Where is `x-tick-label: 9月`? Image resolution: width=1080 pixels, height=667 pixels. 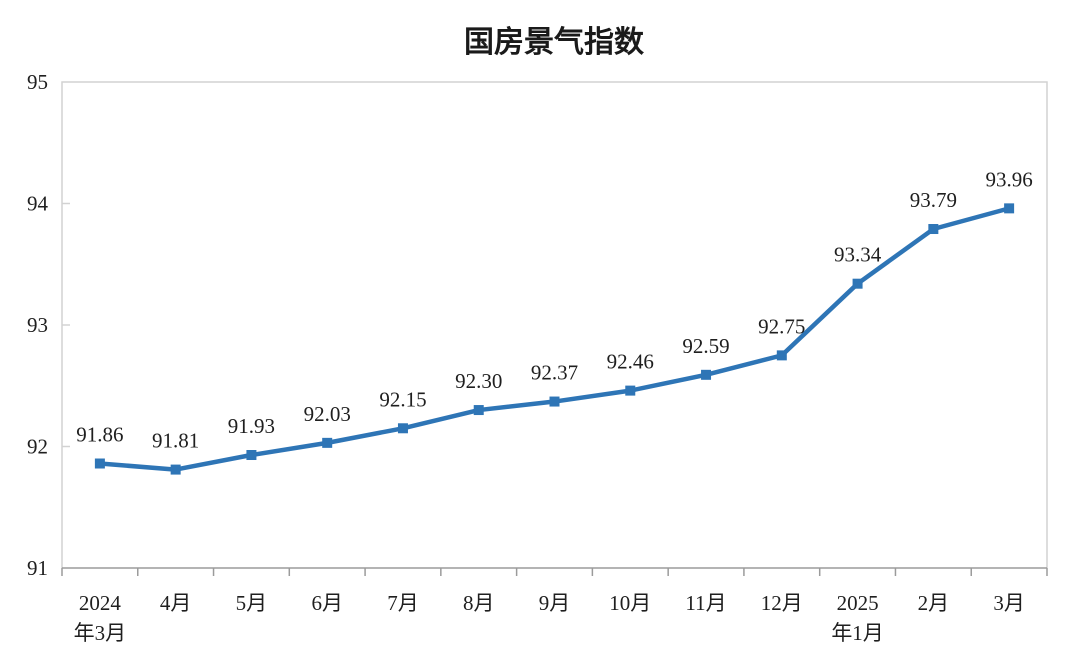
x-tick-label: 9月 is located at coordinates (555, 603).